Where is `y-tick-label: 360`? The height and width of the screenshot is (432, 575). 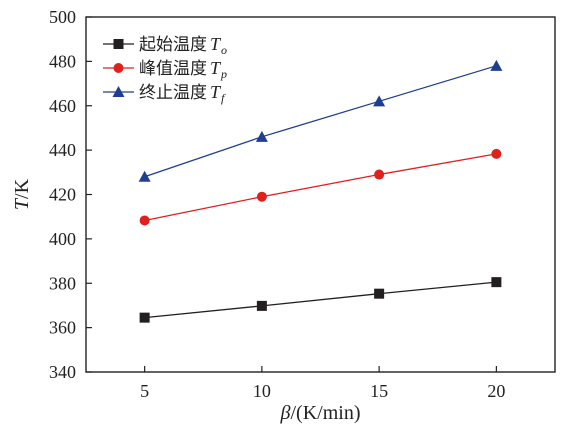
y-tick-label: 360 is located at coordinates (62, 328).